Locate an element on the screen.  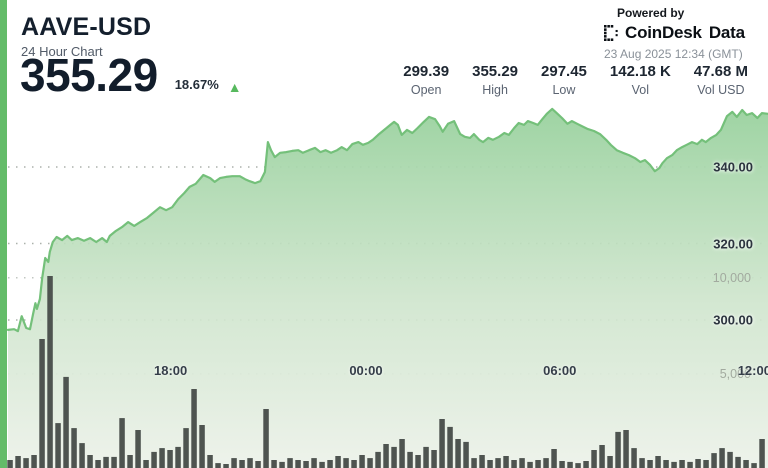
stat-label: Vol is located at coordinates (640, 90).